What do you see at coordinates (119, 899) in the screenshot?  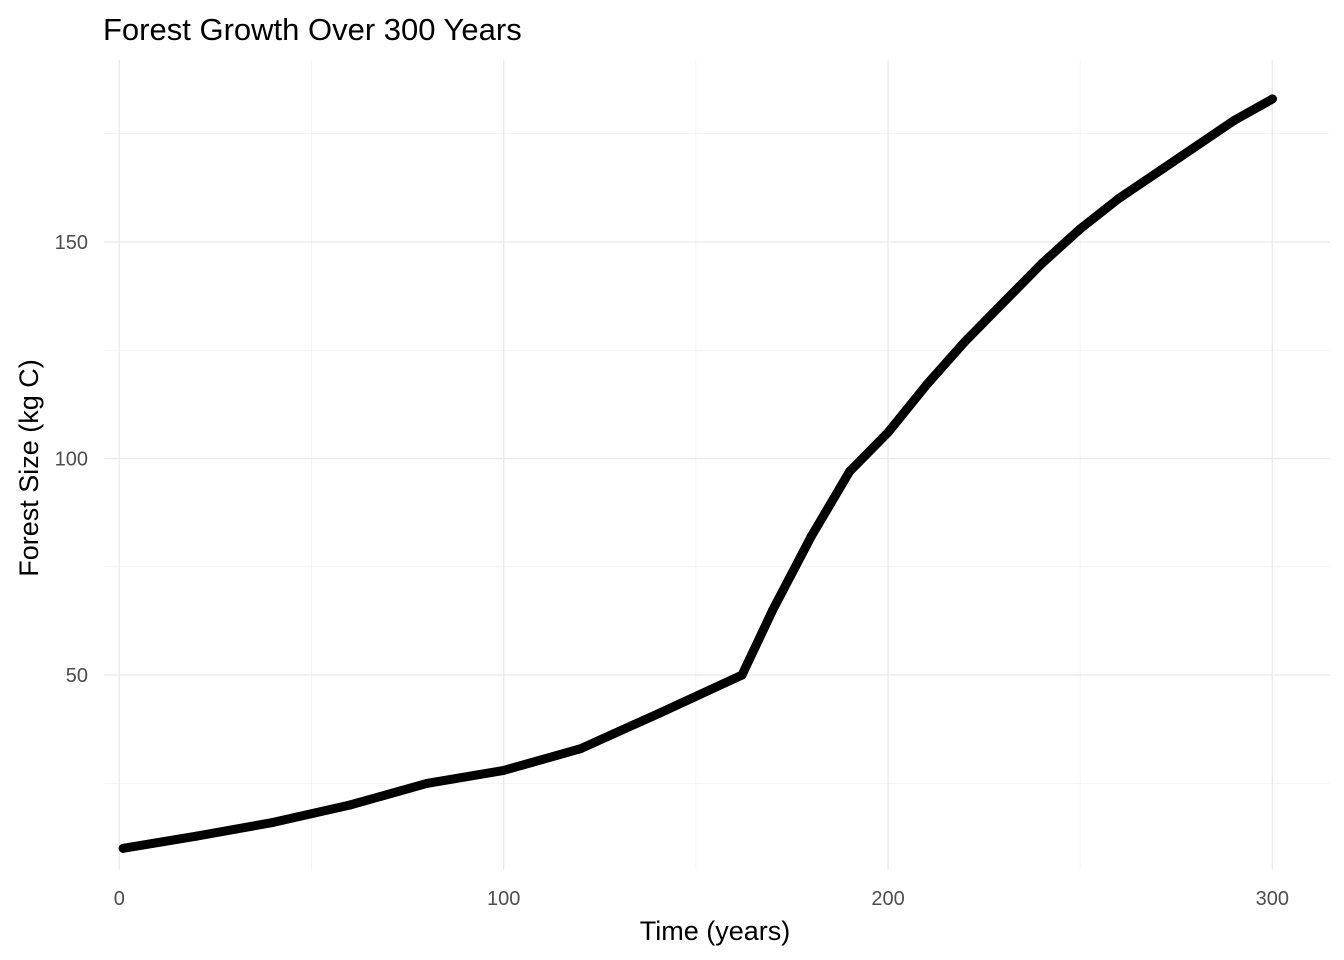 I see `x-tick-label-0: 0` at bounding box center [119, 899].